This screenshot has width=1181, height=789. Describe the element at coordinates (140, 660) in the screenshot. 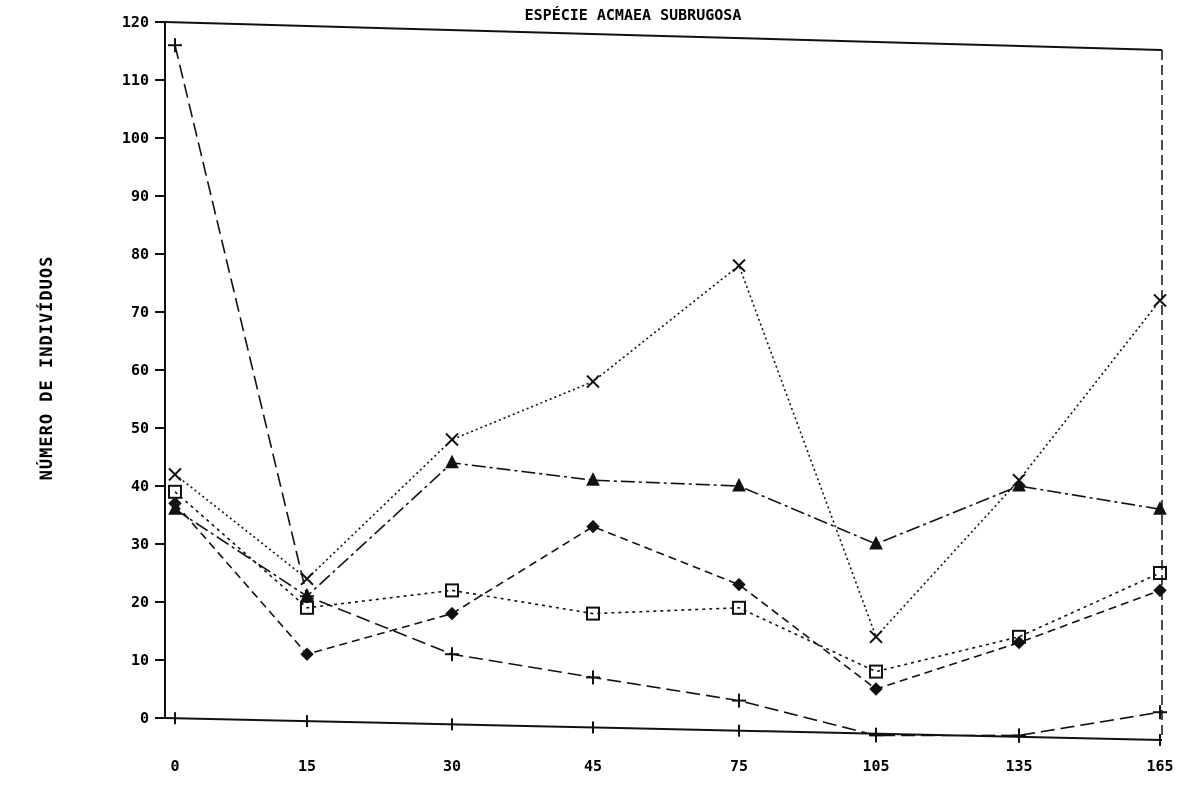

I see `y-tick-label: 10` at that location.